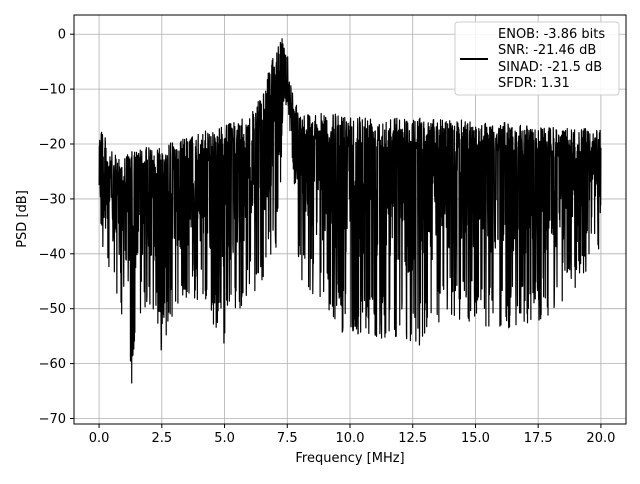 The width and height of the screenshot is (640, 484). What do you see at coordinates (52, 254) in the screenshot?
I see `y-tick-label: −40` at bounding box center [52, 254].